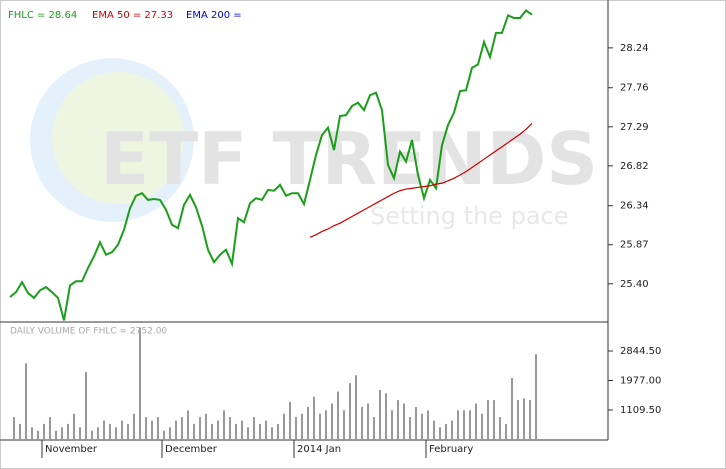 Image resolution: width=726 pixels, height=469 pixels. What do you see at coordinates (349, 159) in the screenshot?
I see `watermark-title: ETF TRENDS` at bounding box center [349, 159].